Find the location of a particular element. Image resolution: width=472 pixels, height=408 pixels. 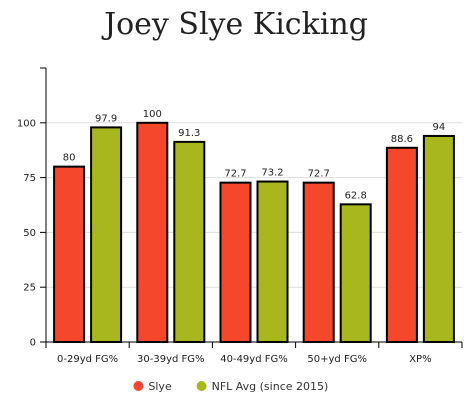

data-label: 94 is located at coordinates (439, 127).